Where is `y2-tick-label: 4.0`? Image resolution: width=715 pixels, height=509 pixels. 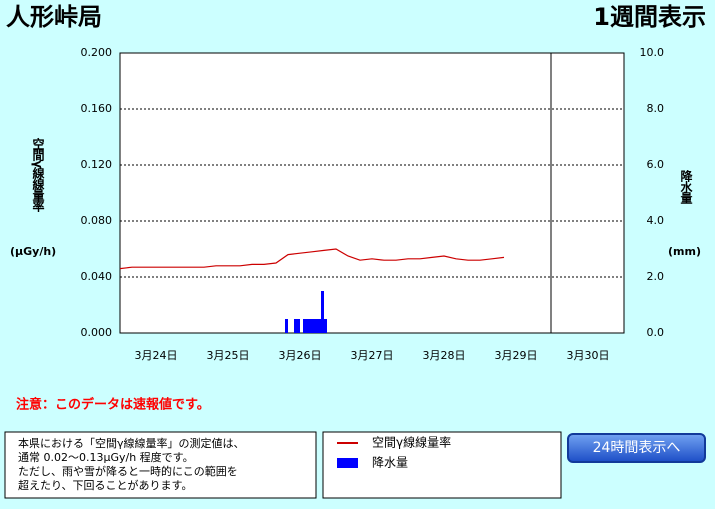
y2-tick-label: 4.0 is located at coordinates (656, 220).